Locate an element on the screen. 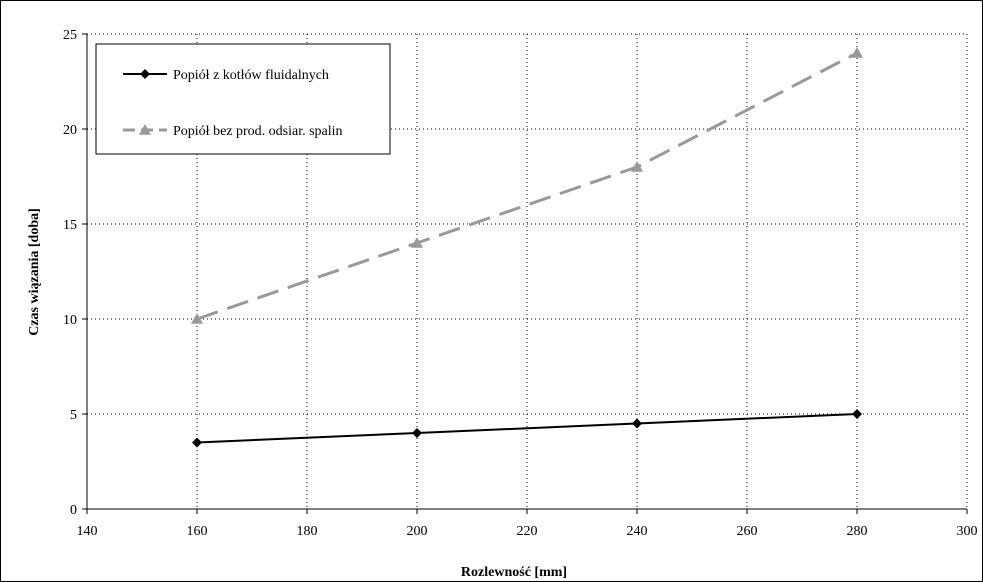 The height and width of the screenshot is (582, 983). legend-entry-2: Popiół bez prod. odsiar. spalin is located at coordinates (233, 131).